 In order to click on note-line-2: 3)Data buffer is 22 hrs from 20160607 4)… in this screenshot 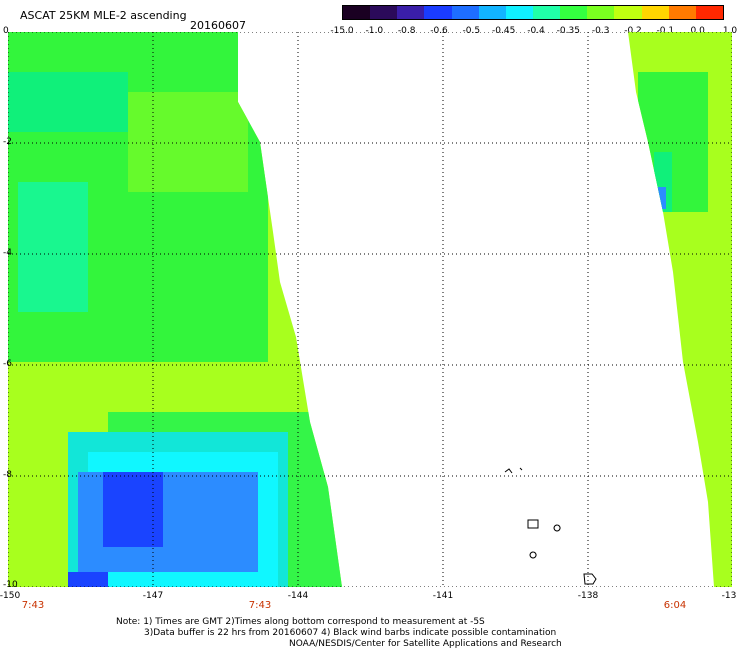, I will do `click(350, 633)`.